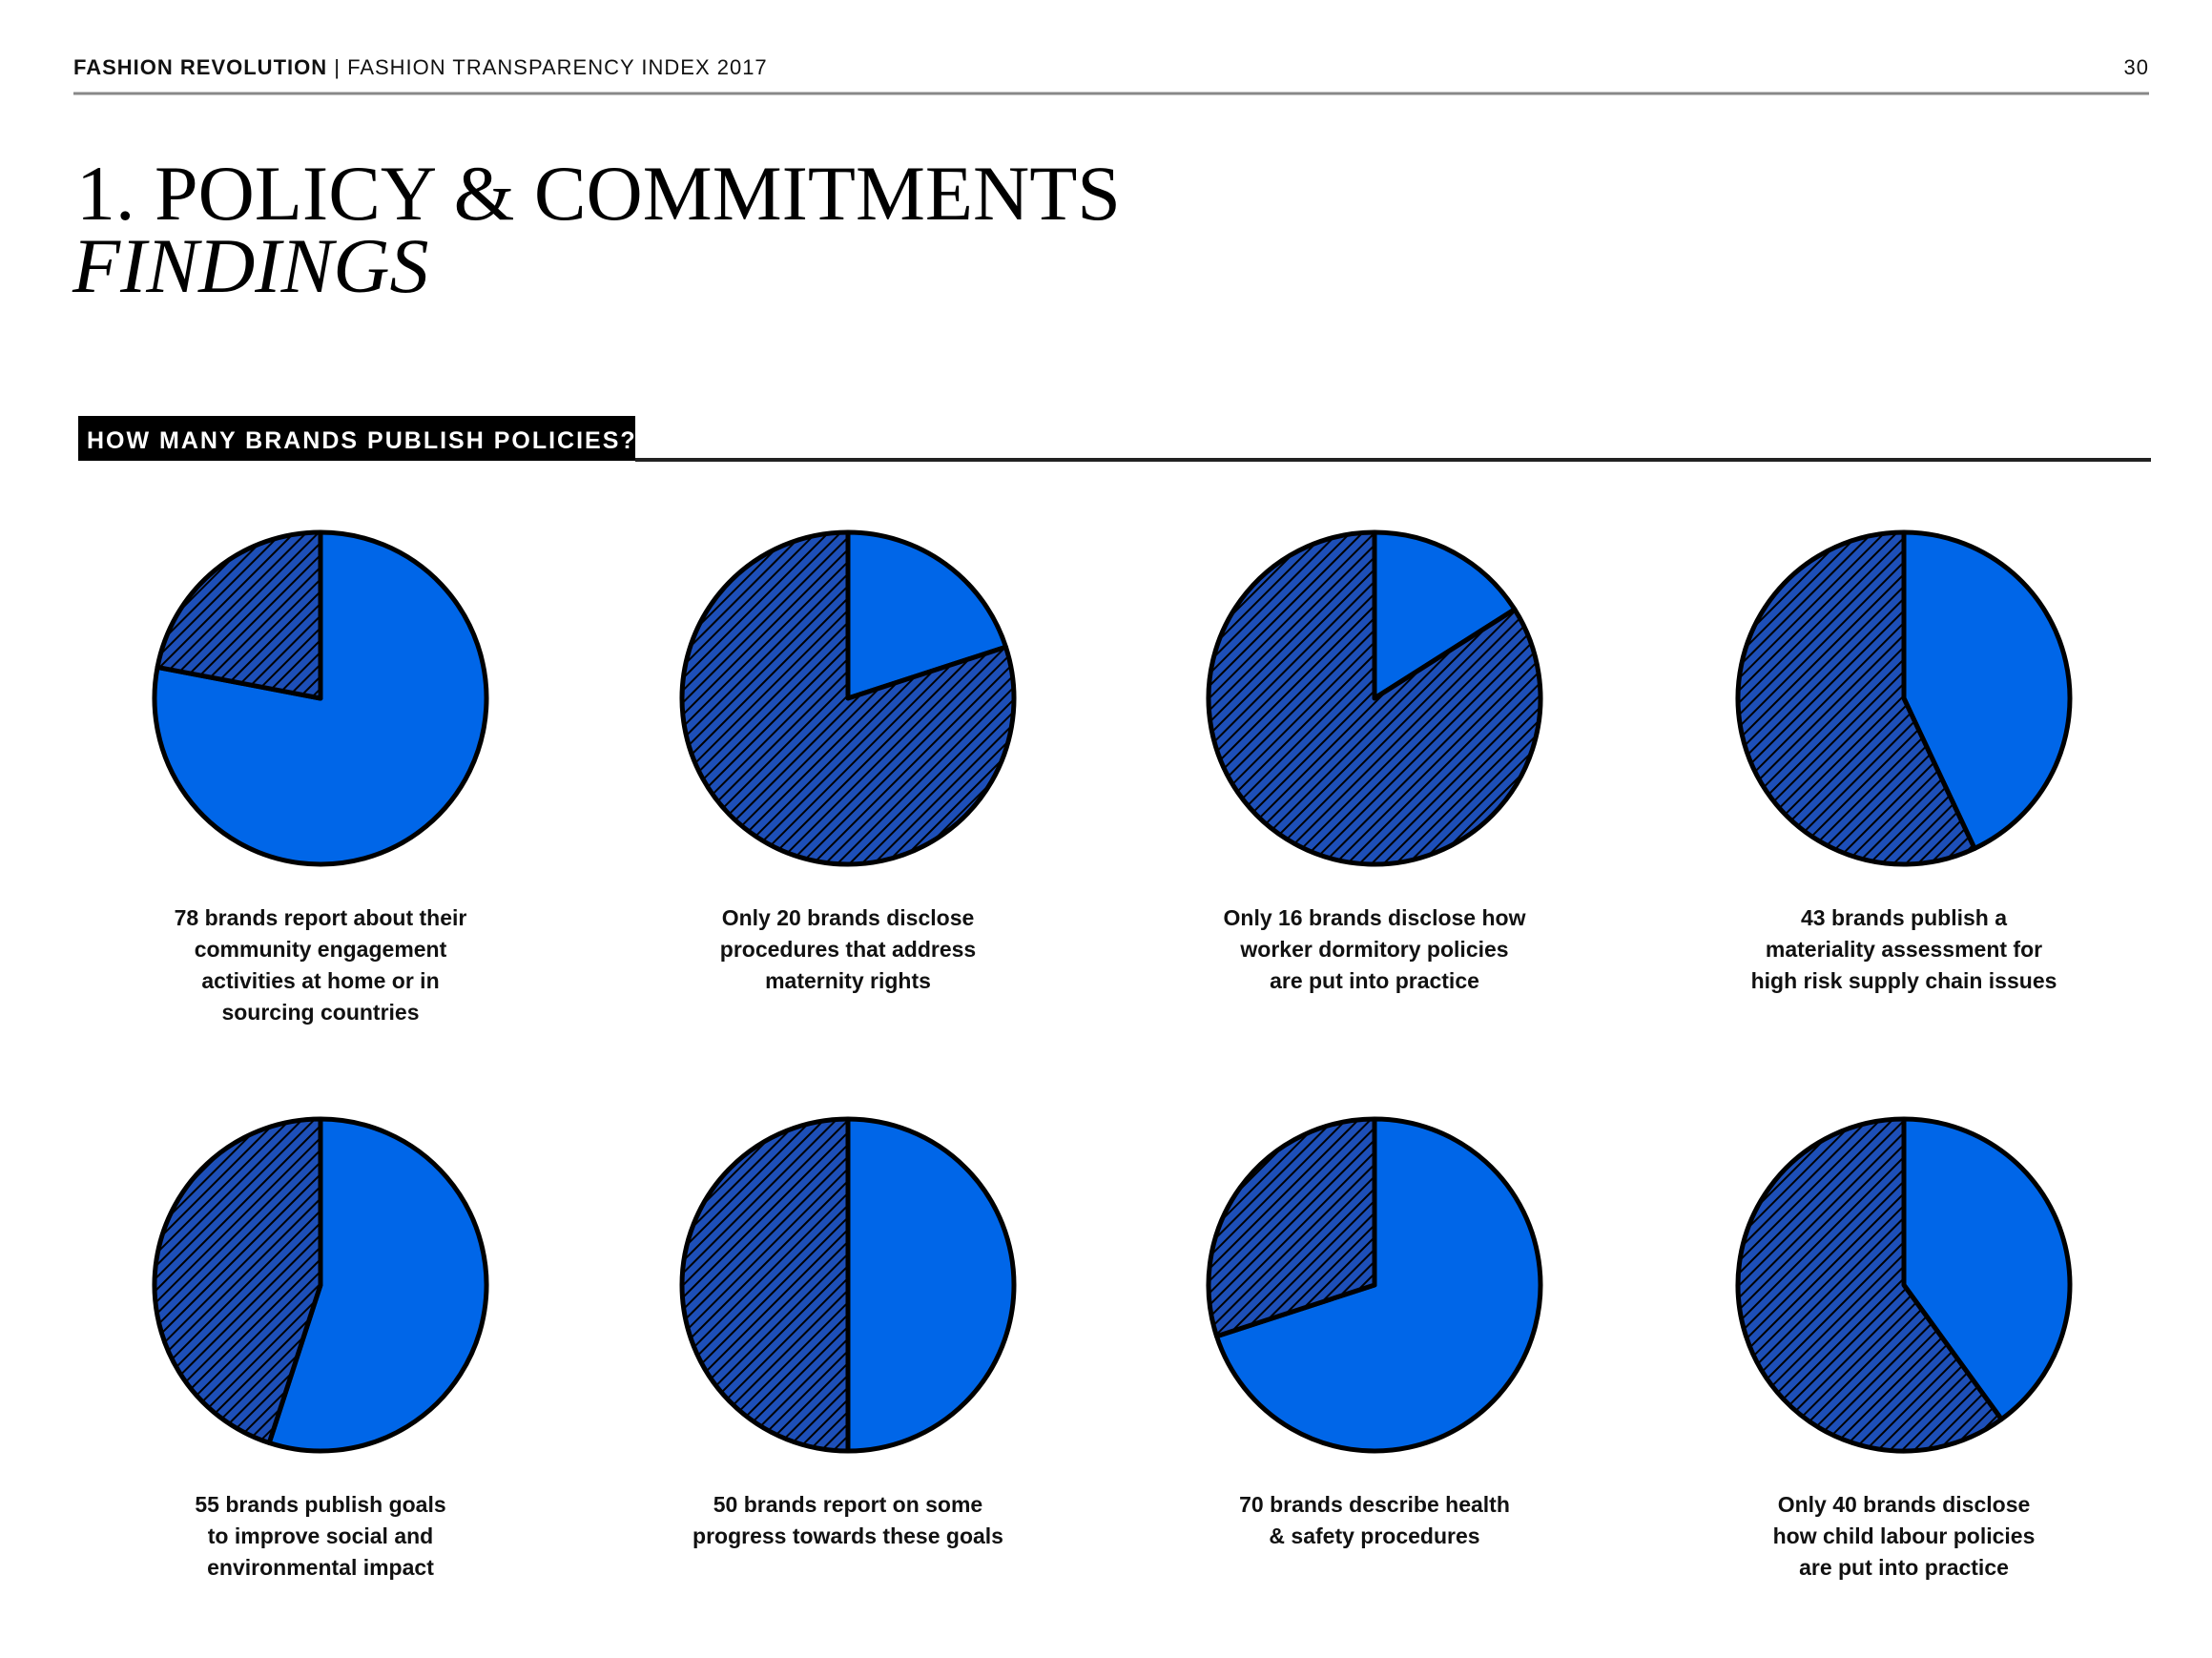 This screenshot has width=2212, height=1658. I want to click on pie-caption: to improve social and, so click(320, 1535).